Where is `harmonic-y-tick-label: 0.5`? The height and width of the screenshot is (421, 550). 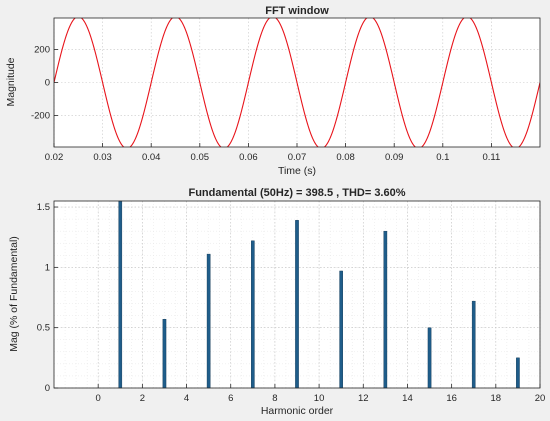 harmonic-y-tick-label: 0.5 is located at coordinates (43, 328).